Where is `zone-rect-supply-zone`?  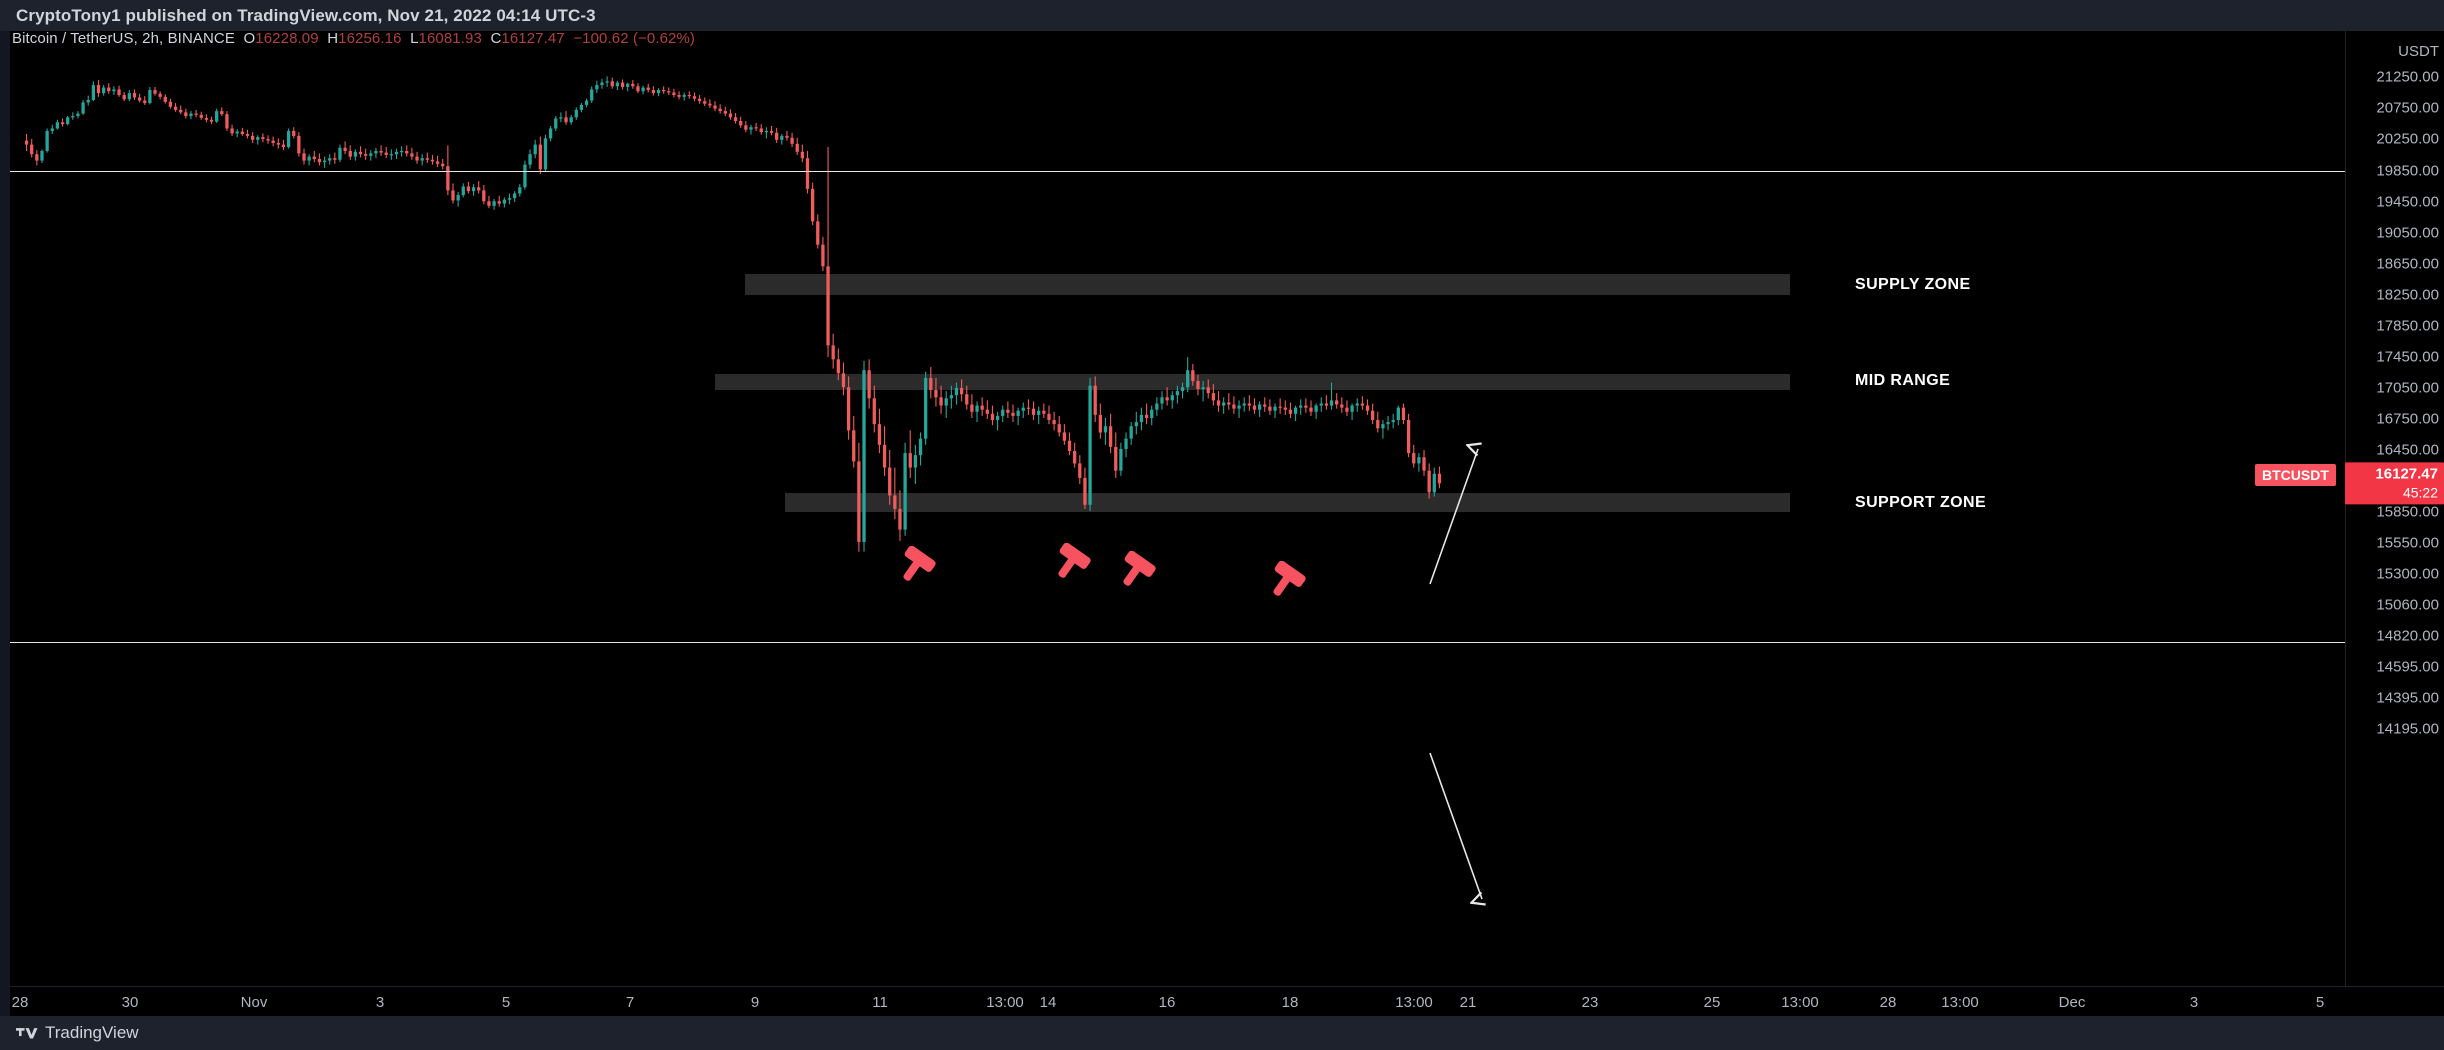
zone-rect-supply-zone is located at coordinates (1267, 284).